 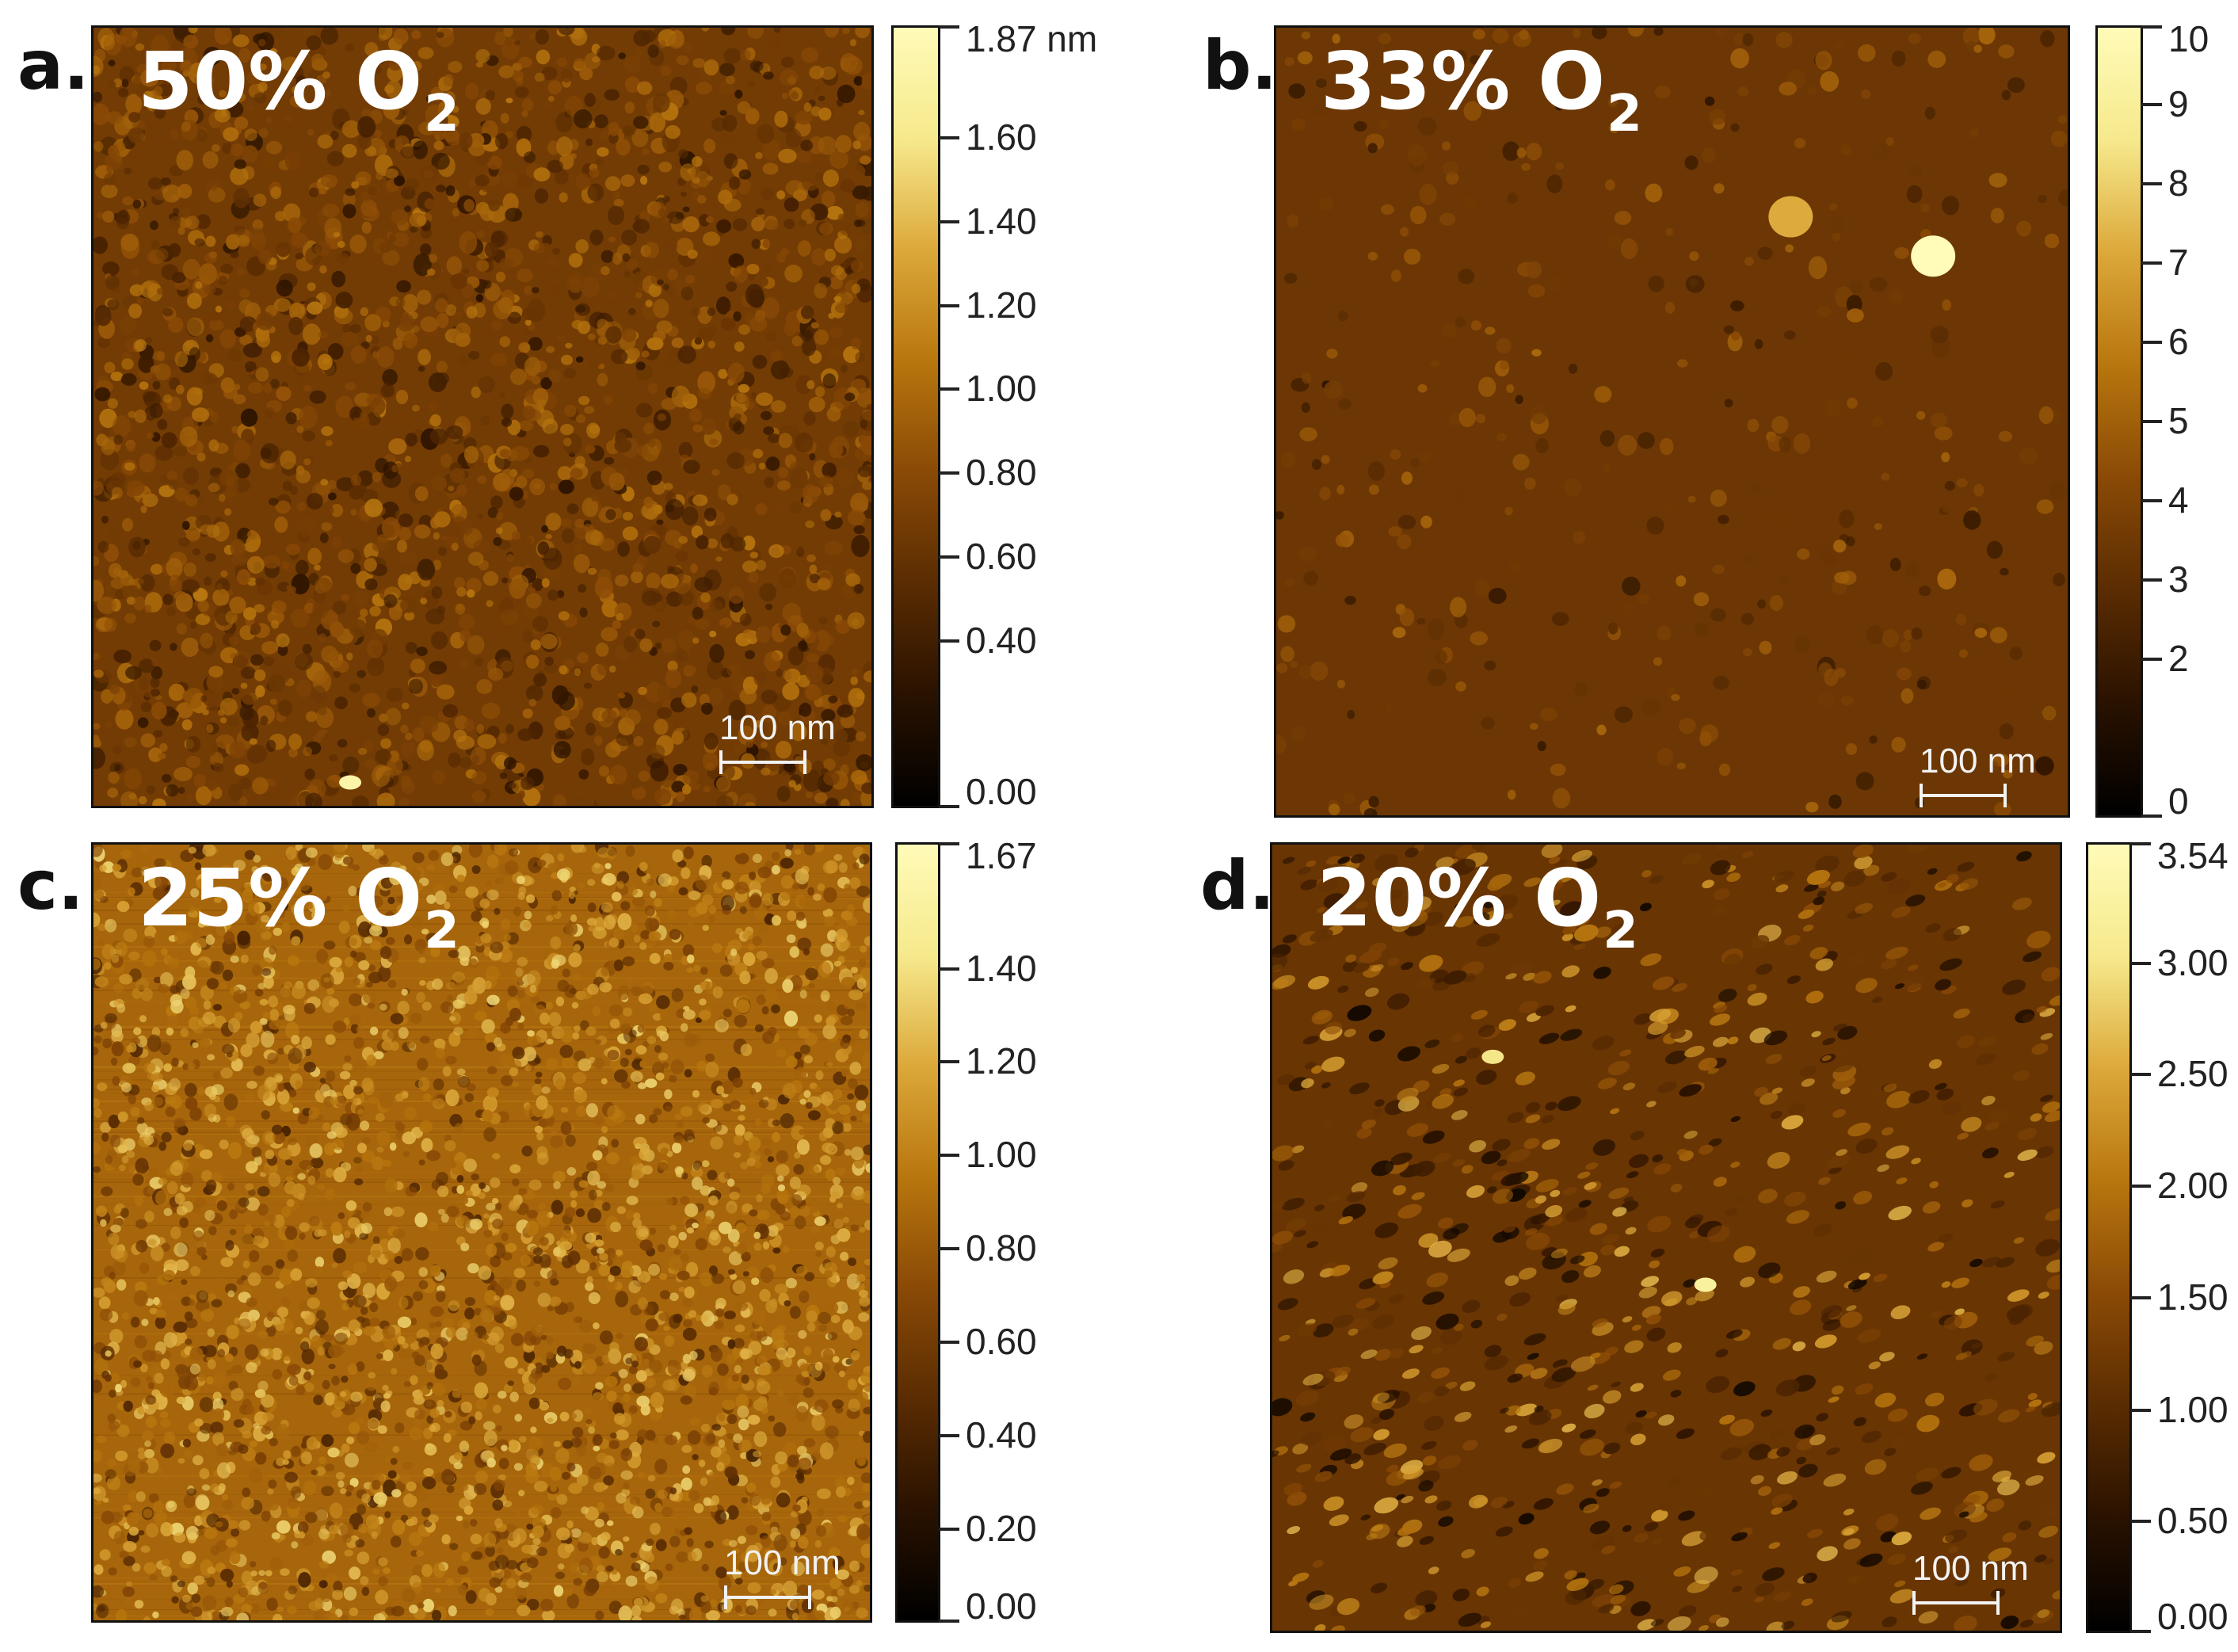 I want to click on colorbar-tick-label: 0.20, so click(x=1001, y=1528).